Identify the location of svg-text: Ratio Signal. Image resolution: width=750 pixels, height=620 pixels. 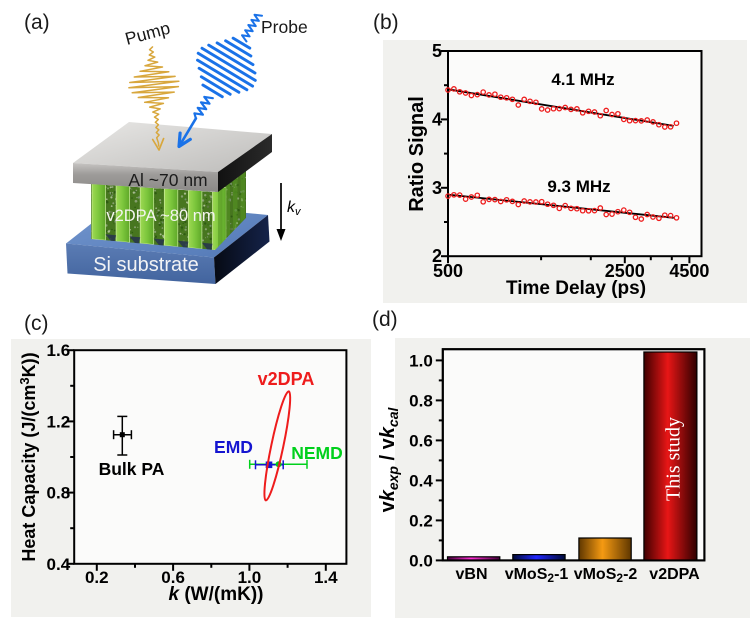
(417, 154).